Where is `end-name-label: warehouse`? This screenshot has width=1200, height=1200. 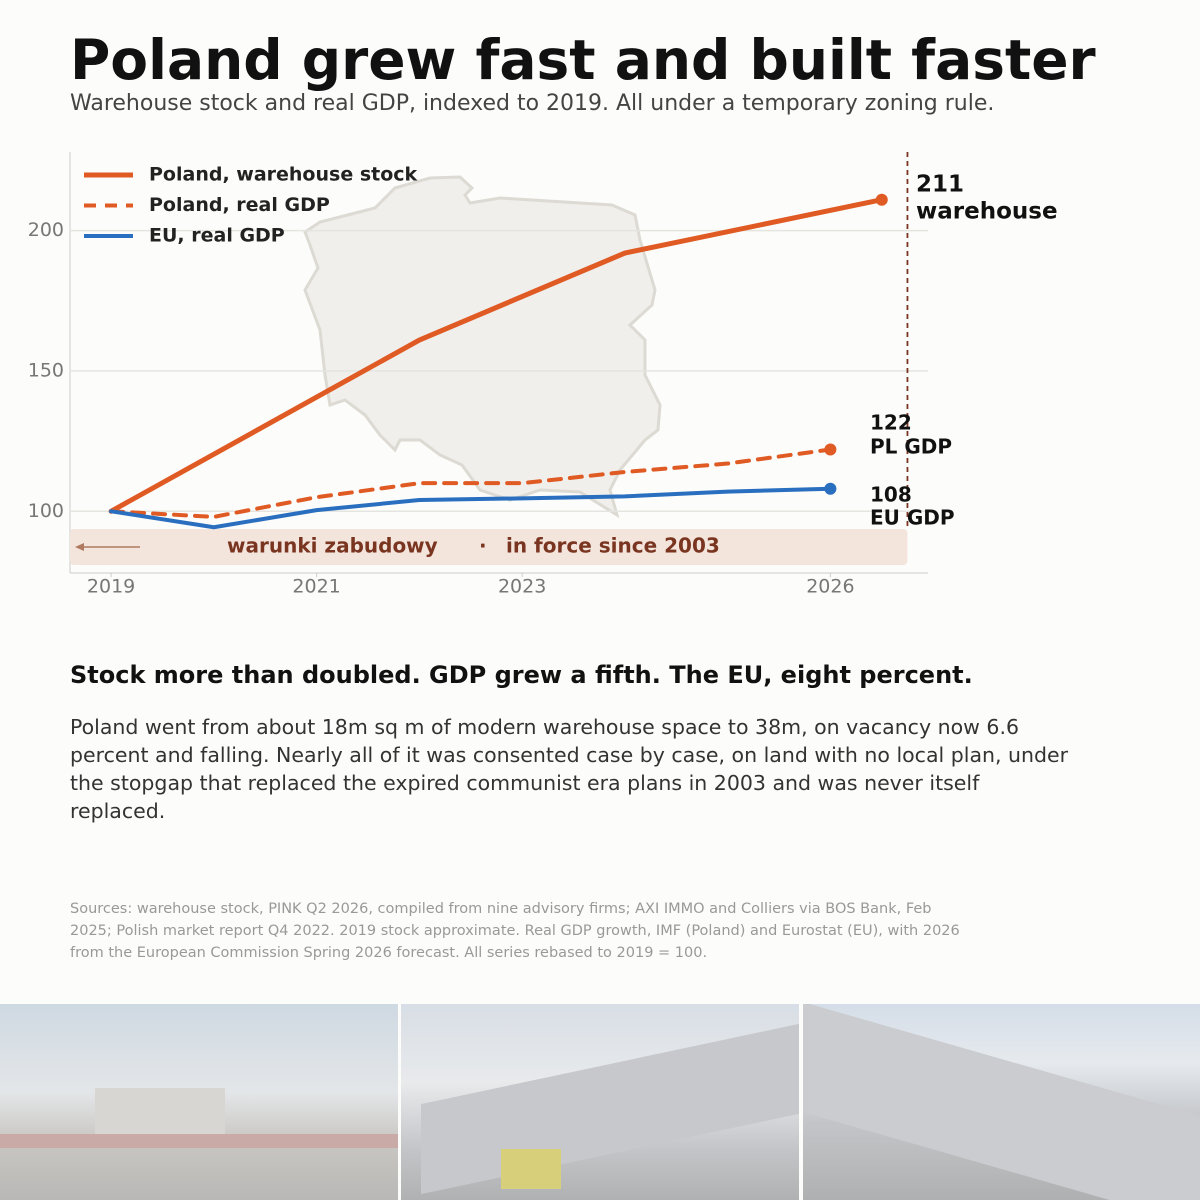 end-name-label: warehouse is located at coordinates (987, 212).